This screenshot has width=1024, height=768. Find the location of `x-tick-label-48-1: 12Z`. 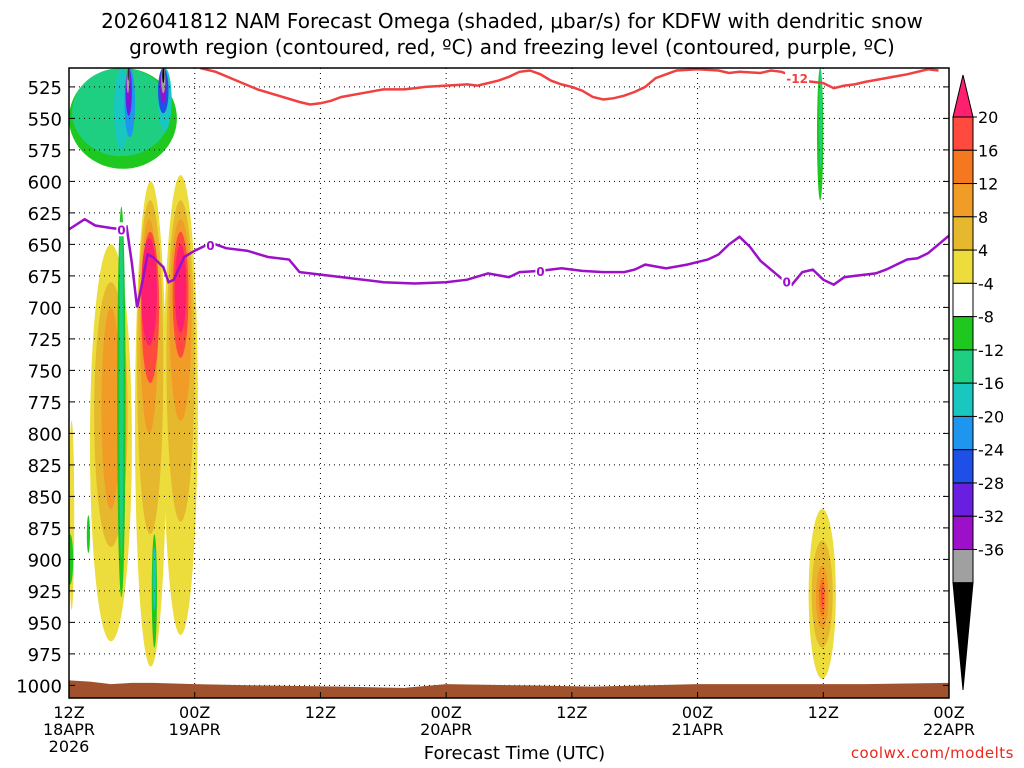

x-tick-label-48-1: 12Z is located at coordinates (571, 712).